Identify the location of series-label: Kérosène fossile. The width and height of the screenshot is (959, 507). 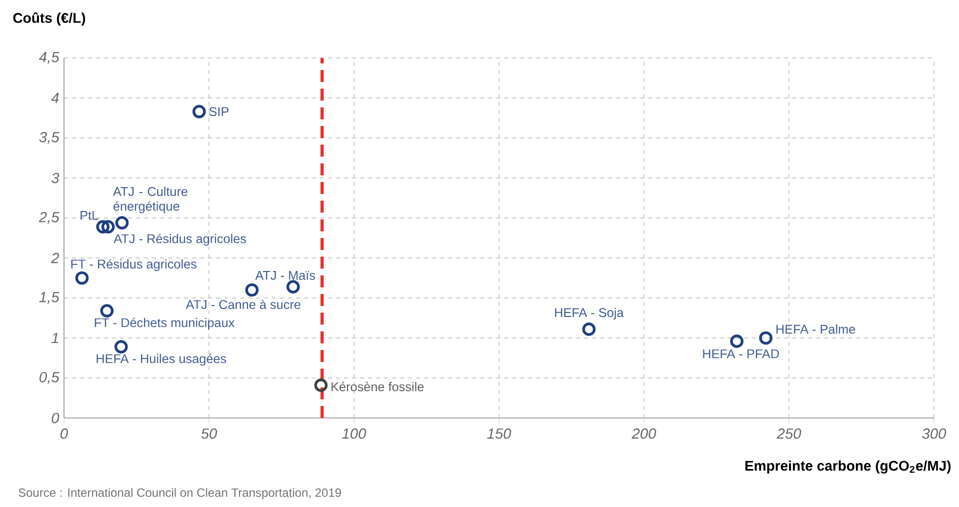
(378, 387).